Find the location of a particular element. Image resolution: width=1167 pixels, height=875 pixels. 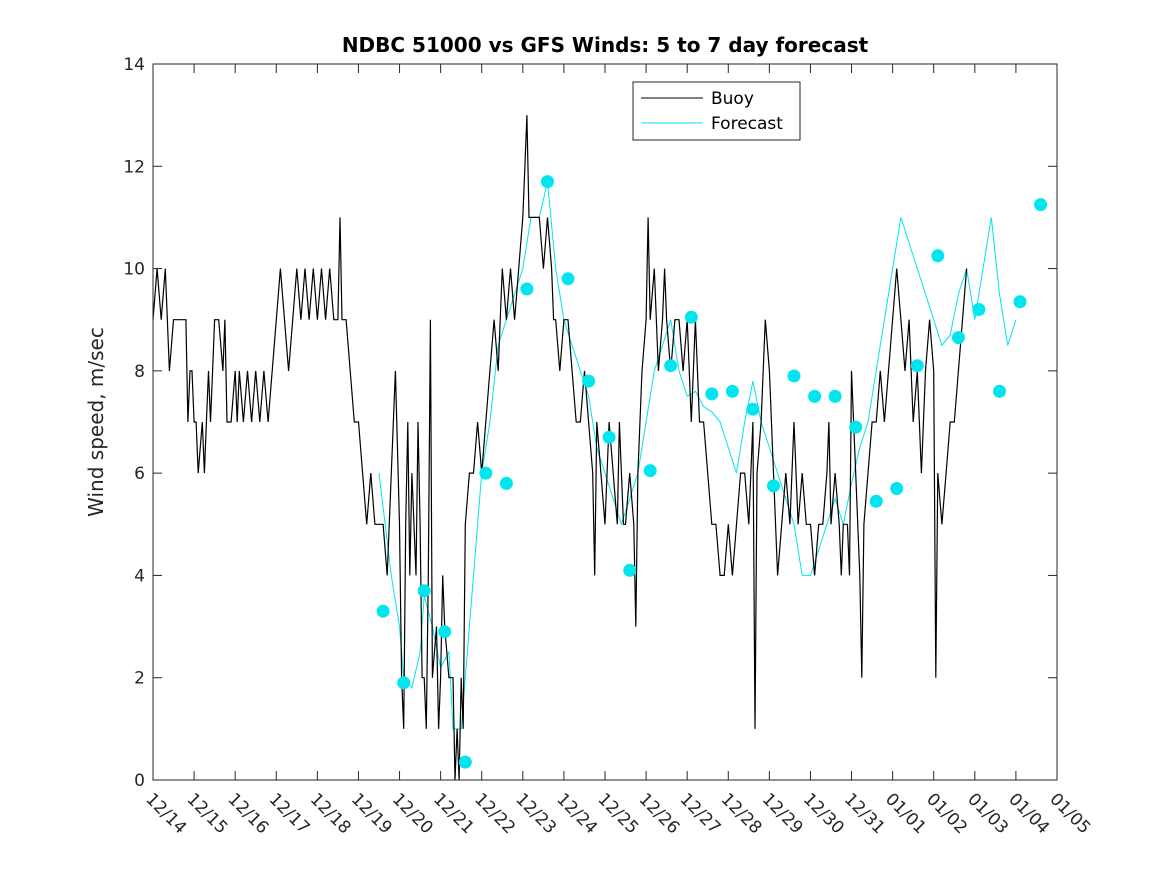

legend-buoy-label: Buoy is located at coordinates (732, 99).